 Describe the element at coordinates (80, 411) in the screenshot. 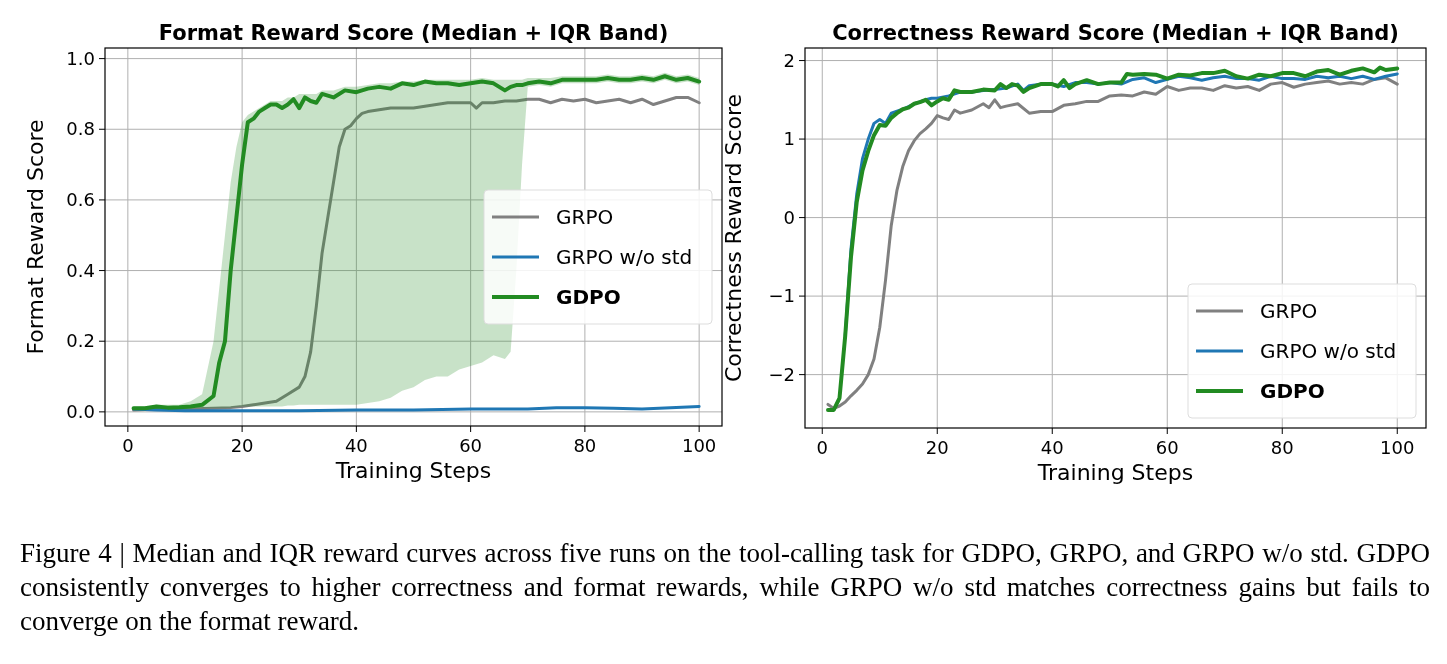

I see `y-tick-label: 0.0` at that location.